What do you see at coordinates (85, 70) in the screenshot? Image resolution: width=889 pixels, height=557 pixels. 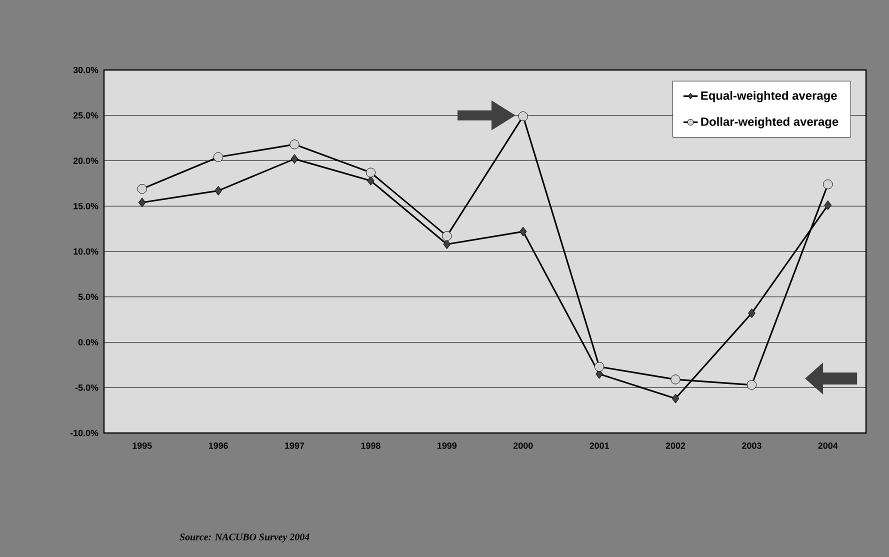 I see `y-tick-label: 30.0%` at bounding box center [85, 70].